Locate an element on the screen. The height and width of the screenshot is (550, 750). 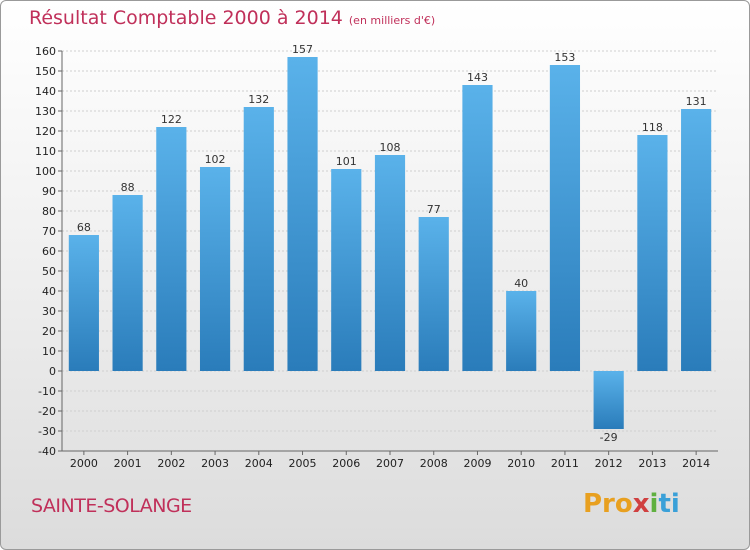
data-label-2006: 101 is located at coordinates (346, 161).